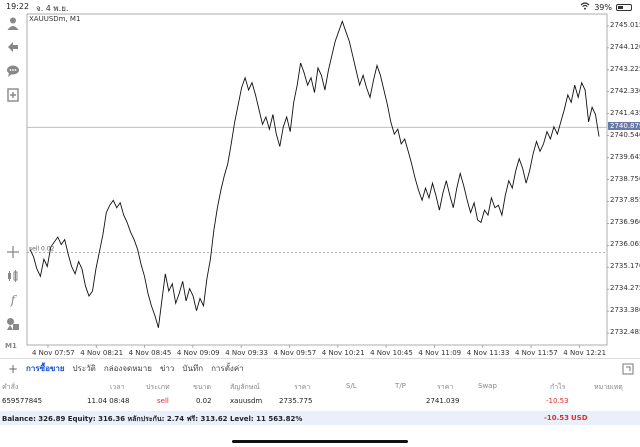 The image size is (640, 447). What do you see at coordinates (625, 134) in the screenshot?
I see `y-tick-label: 2740.540` at bounding box center [625, 134].